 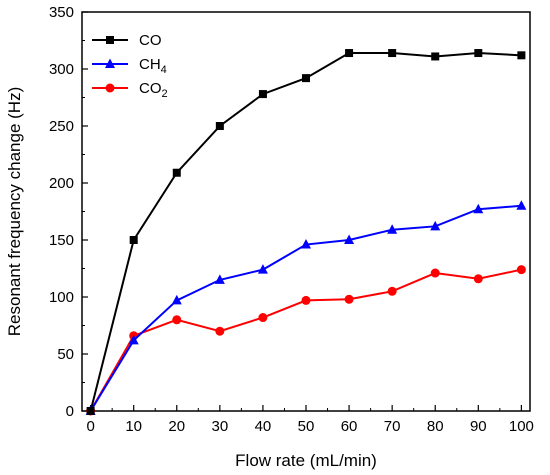 What do you see at coordinates (130, 90) in the screenshot?
I see `legend-item-co2: CO2` at bounding box center [130, 90].